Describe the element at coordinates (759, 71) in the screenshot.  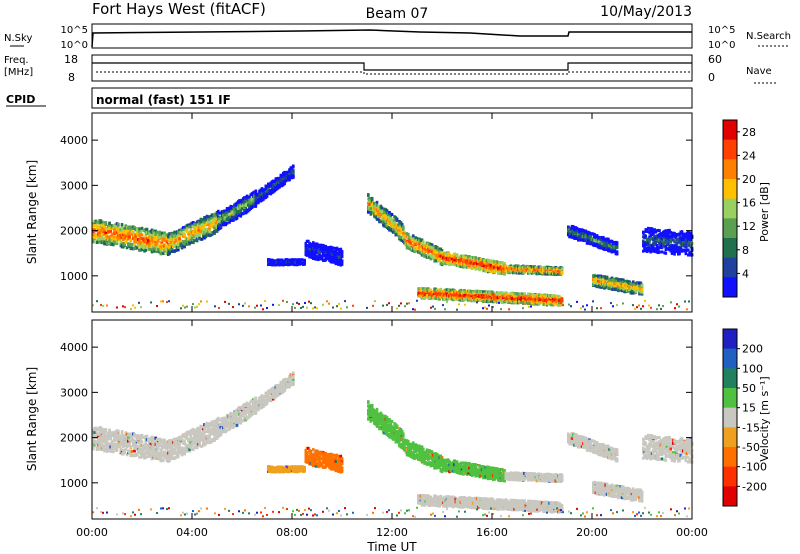
I see `nave-label: Nave` at that location.